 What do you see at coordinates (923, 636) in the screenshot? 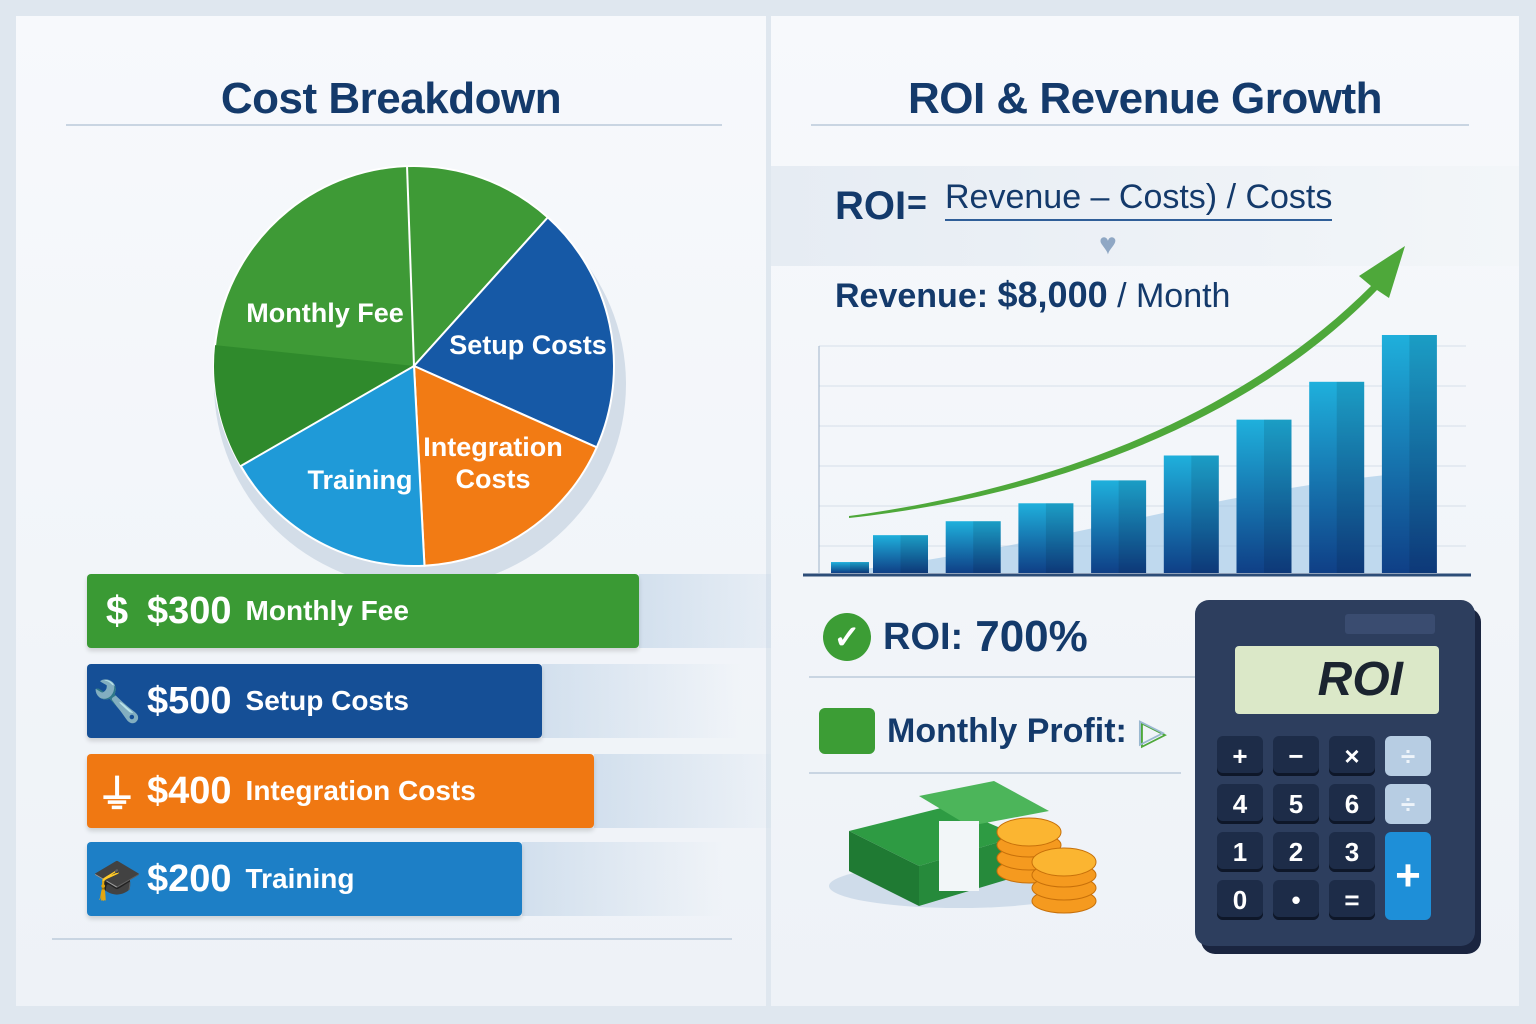
I see `roi-label: ROI:` at bounding box center [923, 636].